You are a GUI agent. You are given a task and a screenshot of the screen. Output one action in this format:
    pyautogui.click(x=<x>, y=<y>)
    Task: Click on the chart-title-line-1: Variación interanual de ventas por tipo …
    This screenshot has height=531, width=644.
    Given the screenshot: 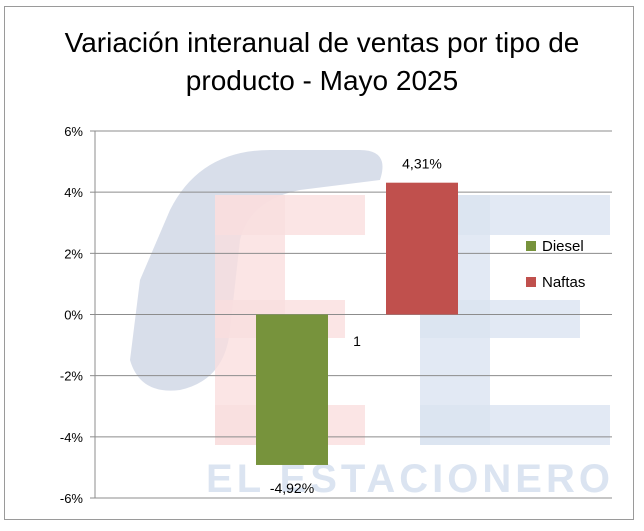 What is the action you would take?
    pyautogui.click(x=322, y=42)
    